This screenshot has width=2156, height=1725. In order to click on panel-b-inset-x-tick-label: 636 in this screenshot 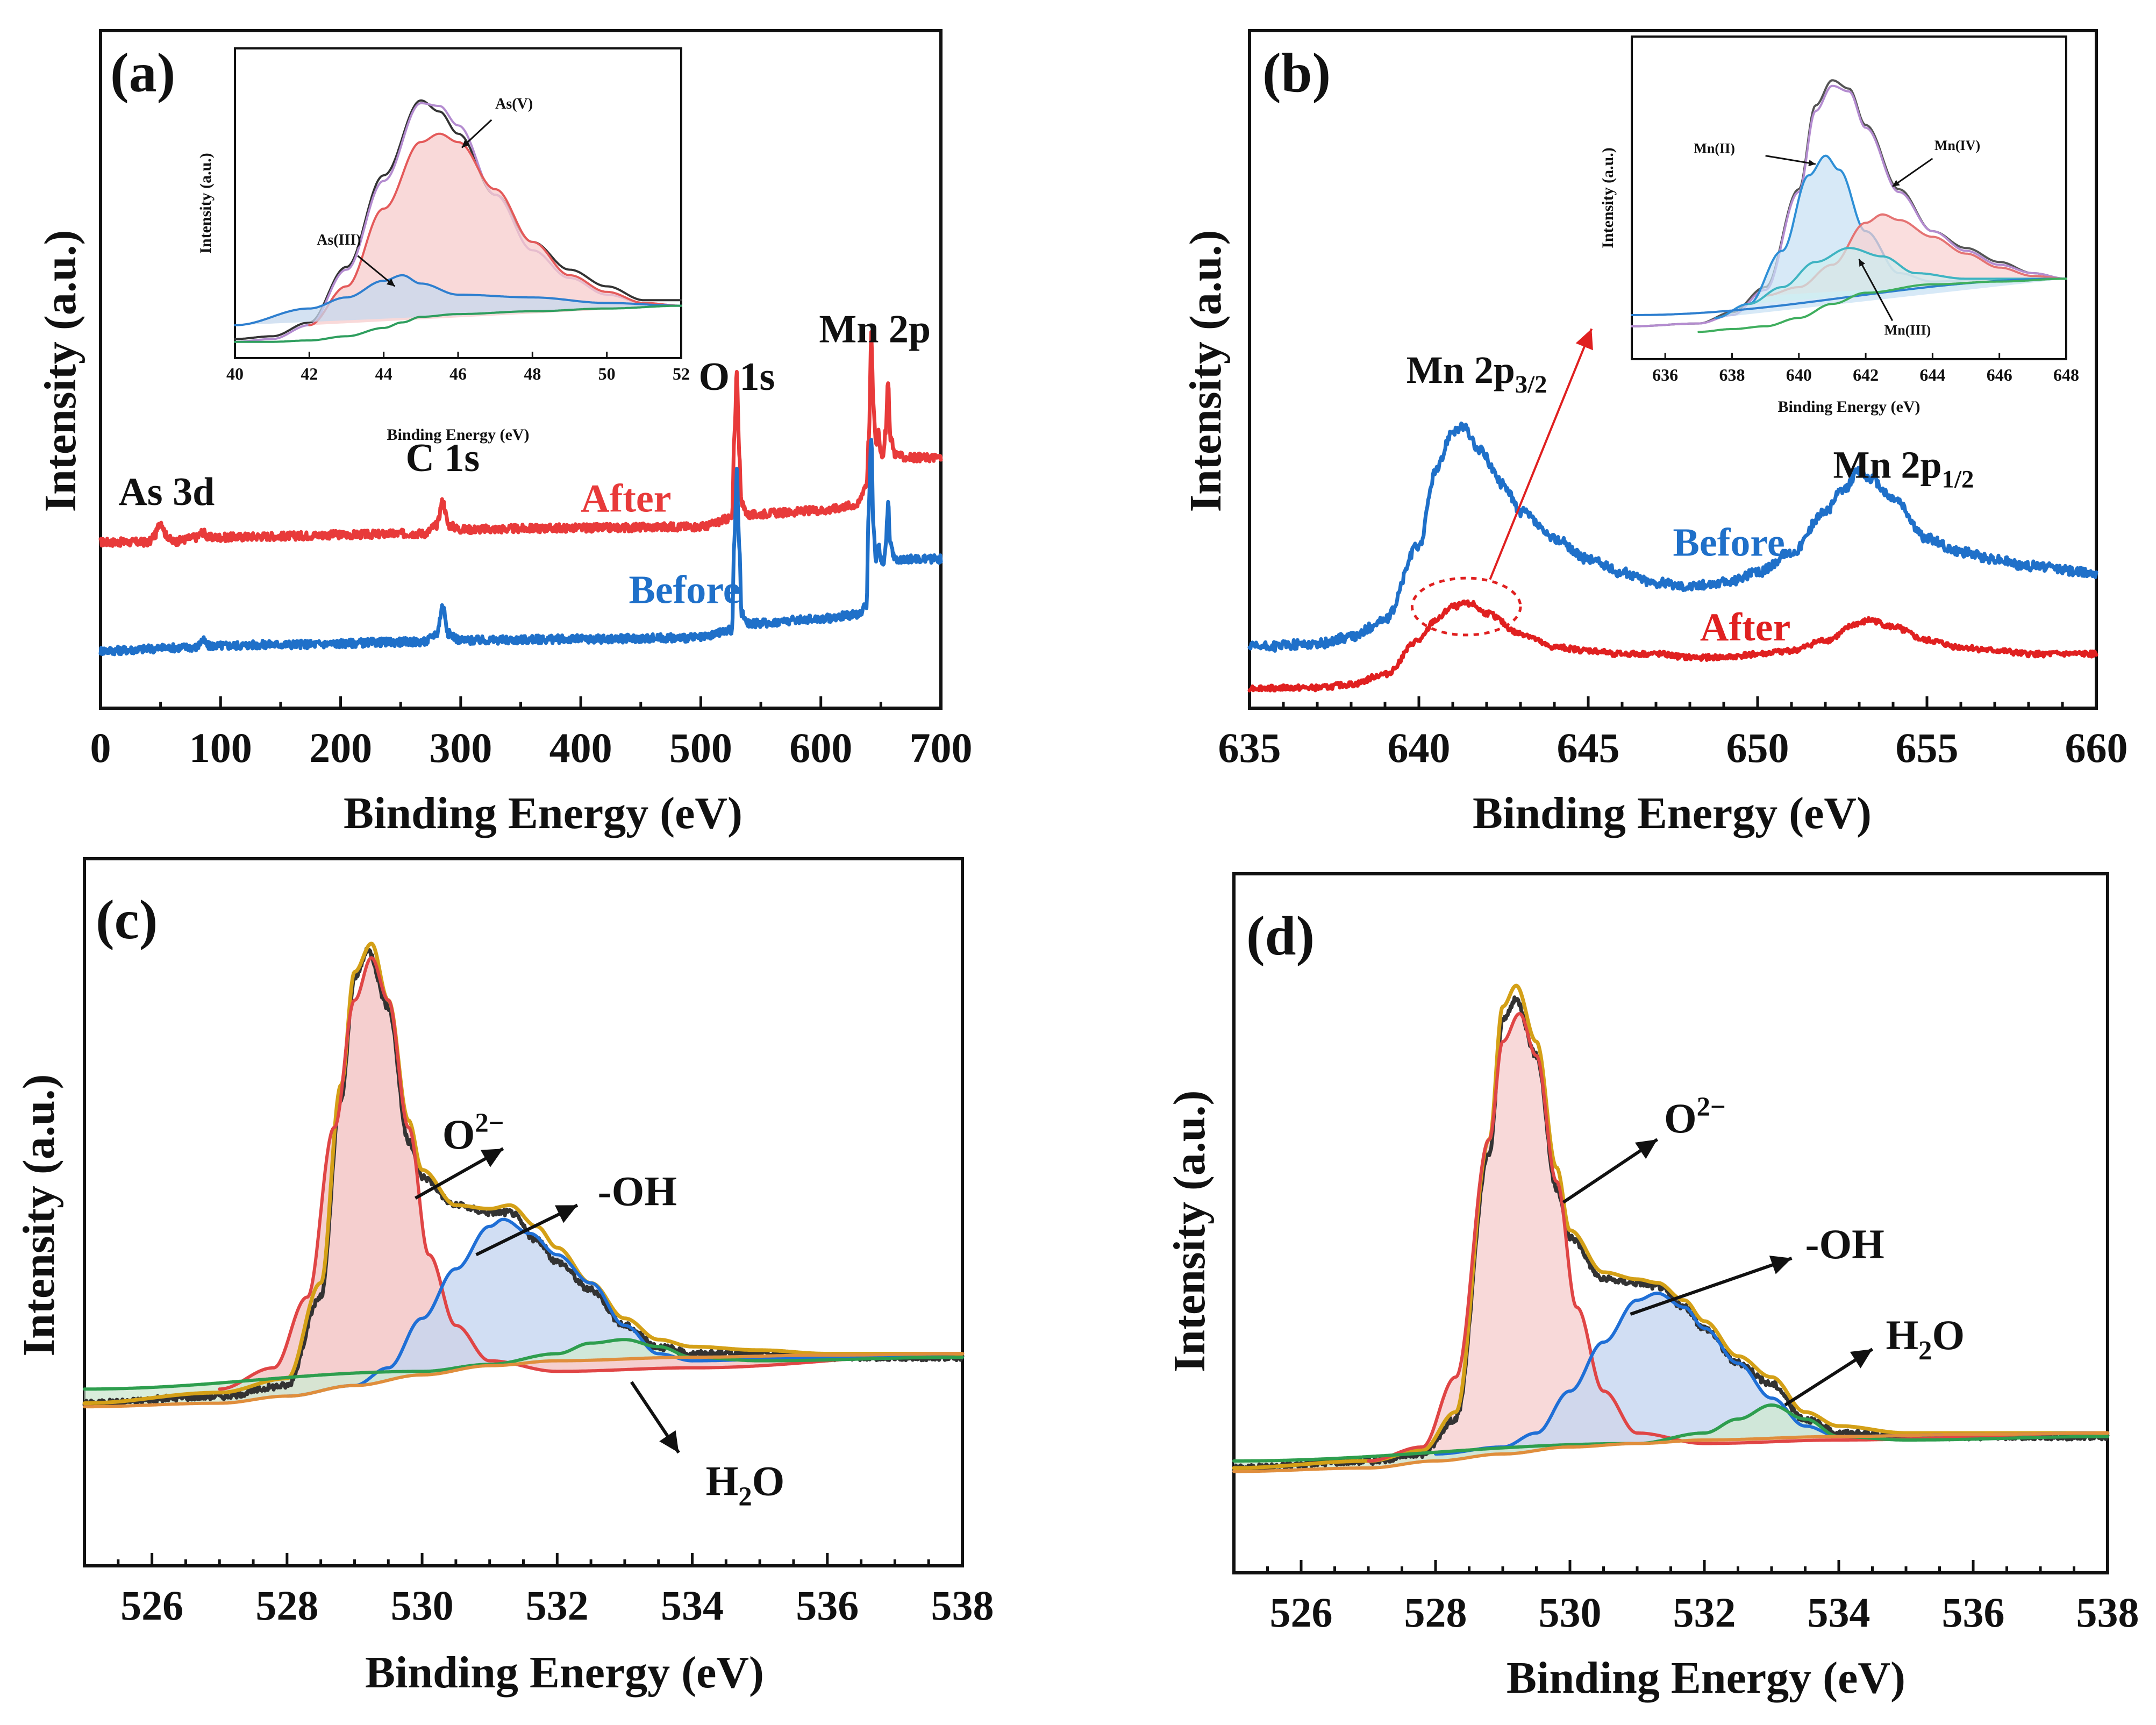, I will do `click(1665, 374)`.